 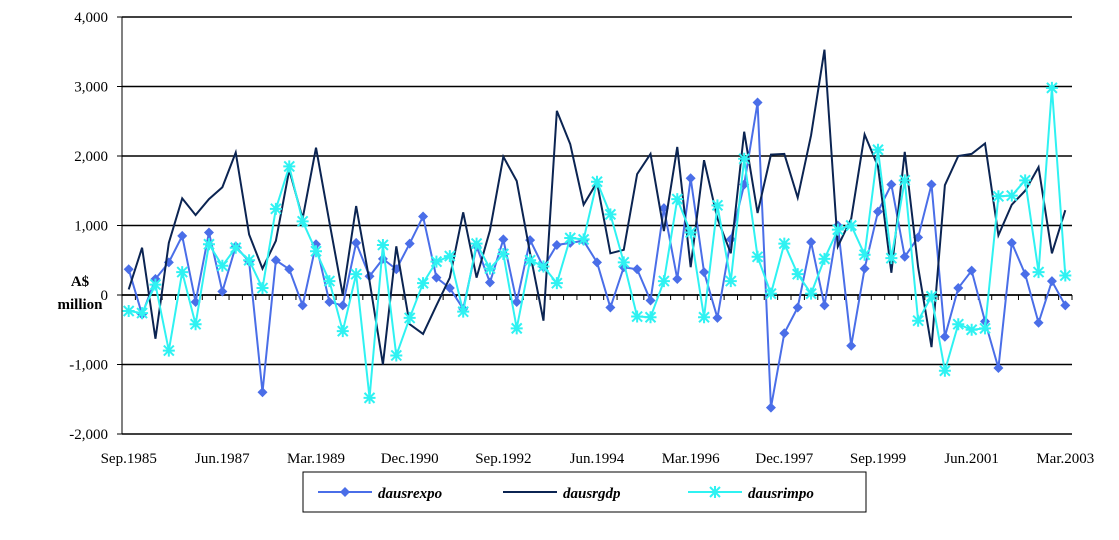 I want to click on y-axis-label: A$, so click(x=80, y=282).